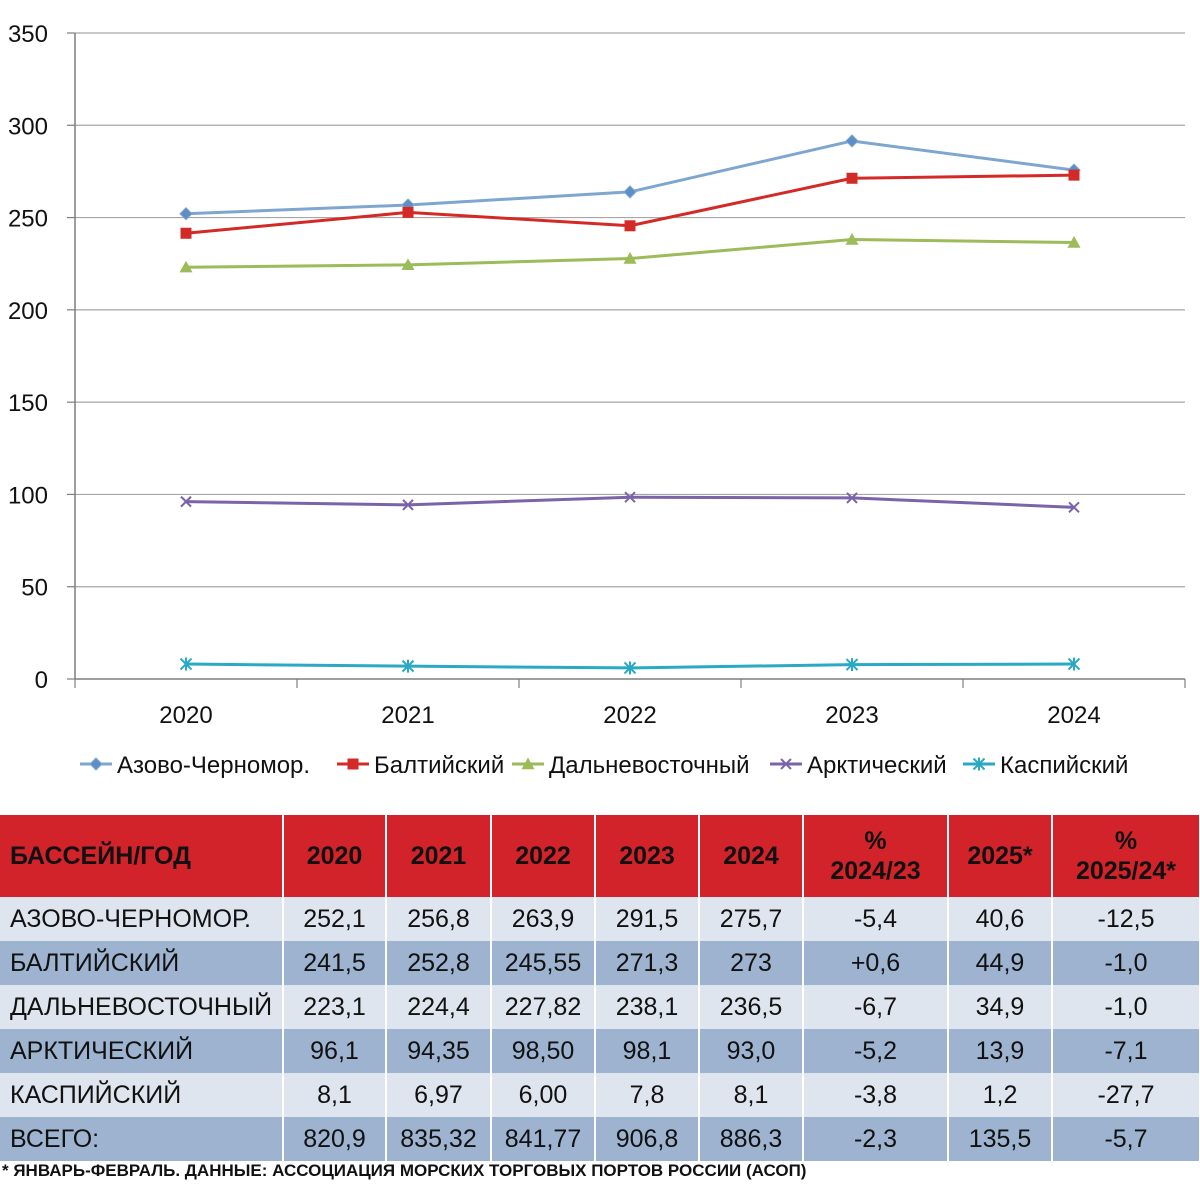 The image size is (1200, 1200). I want to click on table-cell: 44,9, so click(1000, 963).